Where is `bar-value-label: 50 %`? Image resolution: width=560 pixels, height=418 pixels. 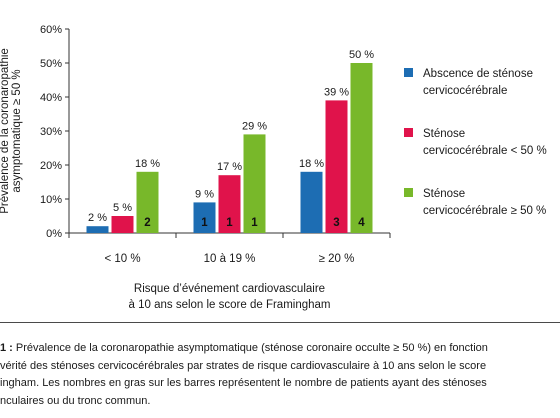
bar-value-label: 50 % is located at coordinates (361, 55).